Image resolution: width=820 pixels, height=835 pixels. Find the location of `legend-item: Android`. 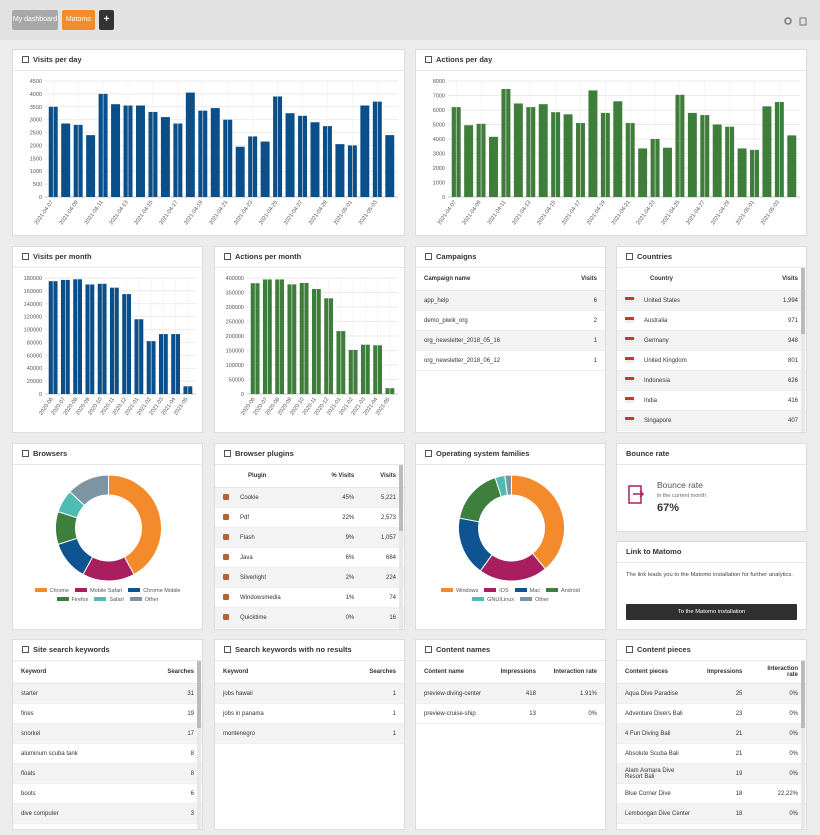

legend-item: Android is located at coordinates (562, 591).